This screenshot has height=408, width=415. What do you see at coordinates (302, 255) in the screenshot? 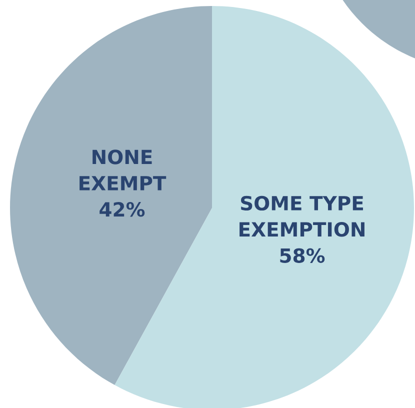
I see `data-label: 58%` at bounding box center [302, 255].